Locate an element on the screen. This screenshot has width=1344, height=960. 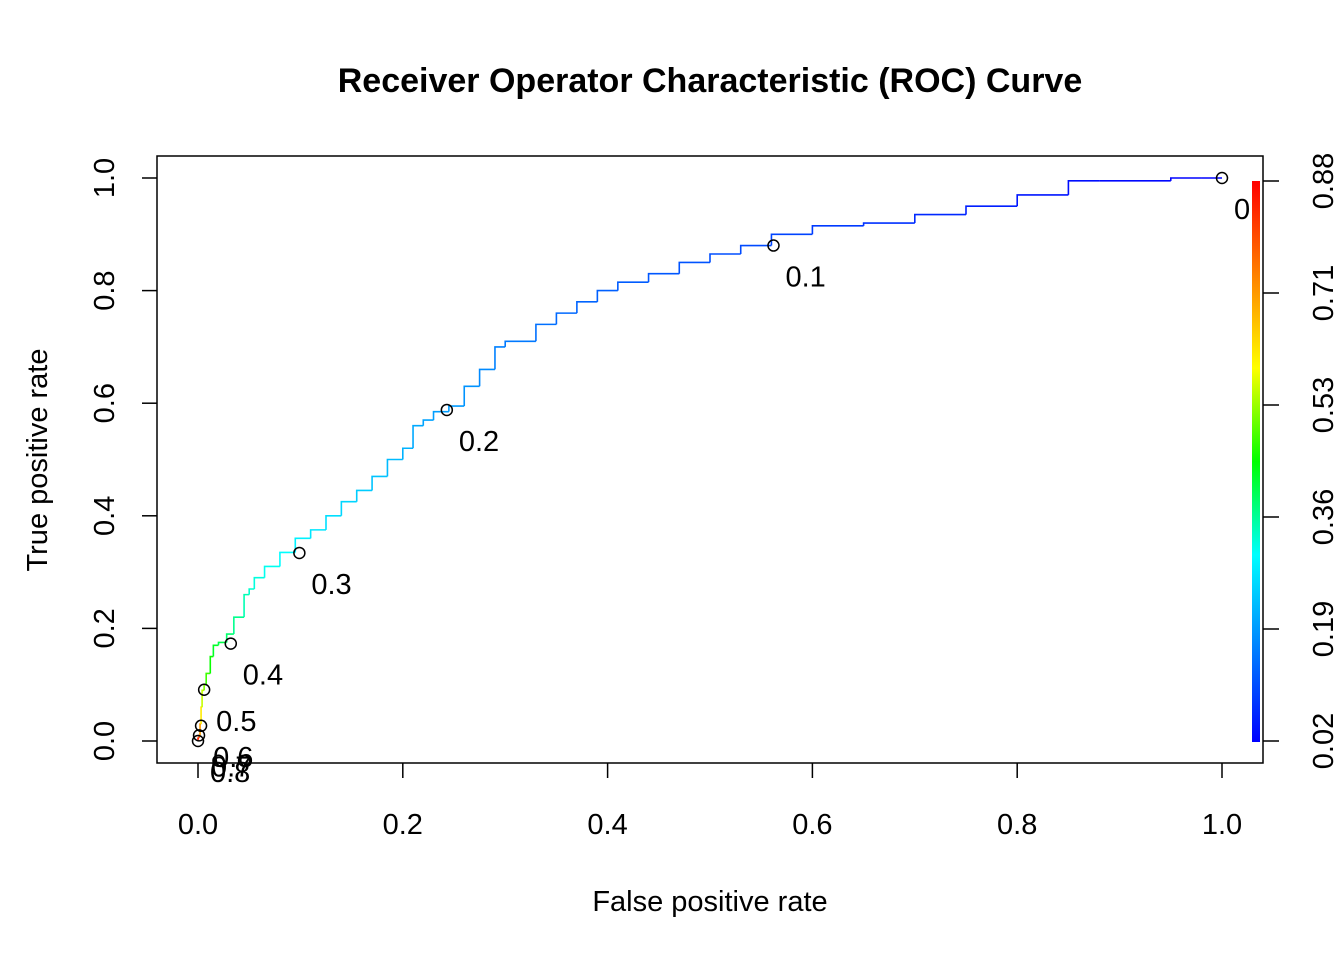
cutoff-label: 0.2 is located at coordinates (479, 442).